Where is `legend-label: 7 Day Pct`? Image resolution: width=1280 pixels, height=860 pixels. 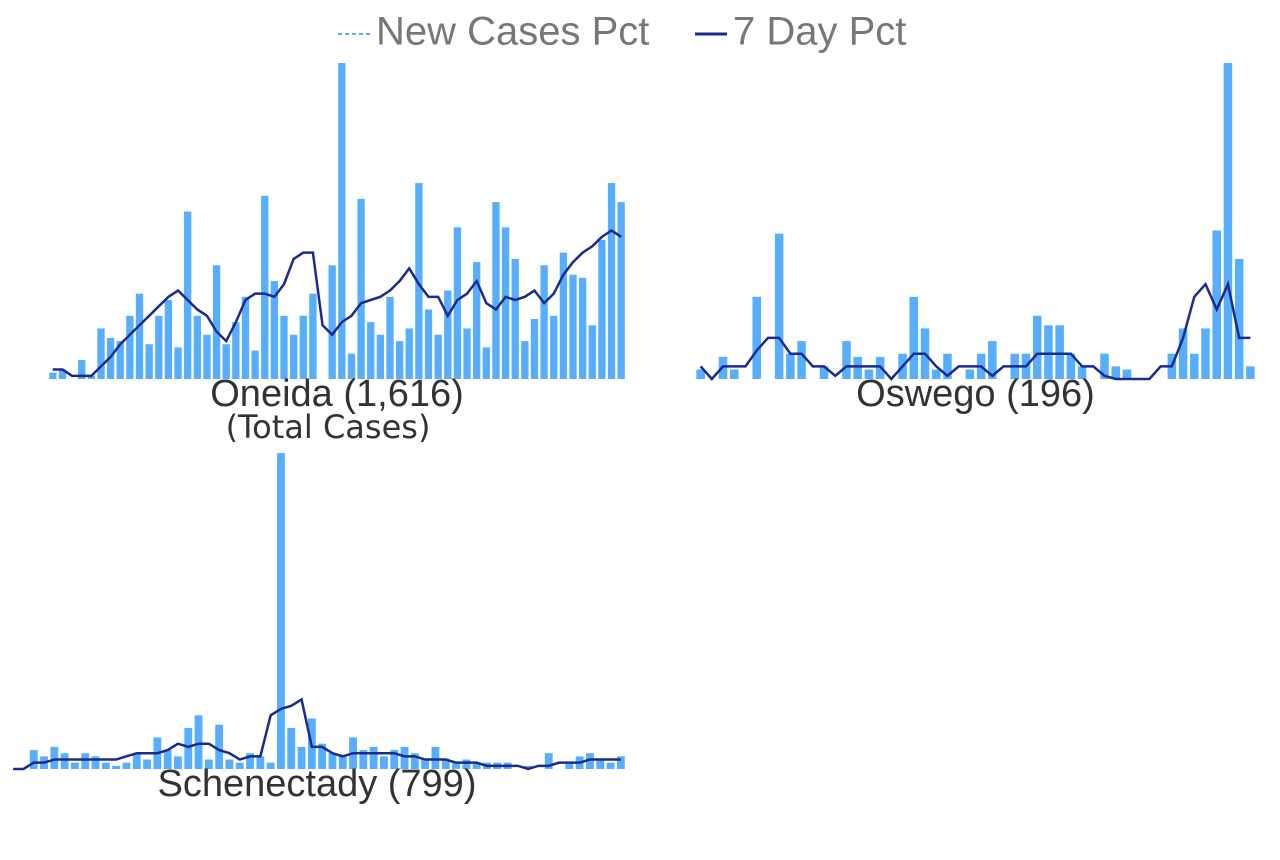 legend-label: 7 Day Pct is located at coordinates (819, 32).